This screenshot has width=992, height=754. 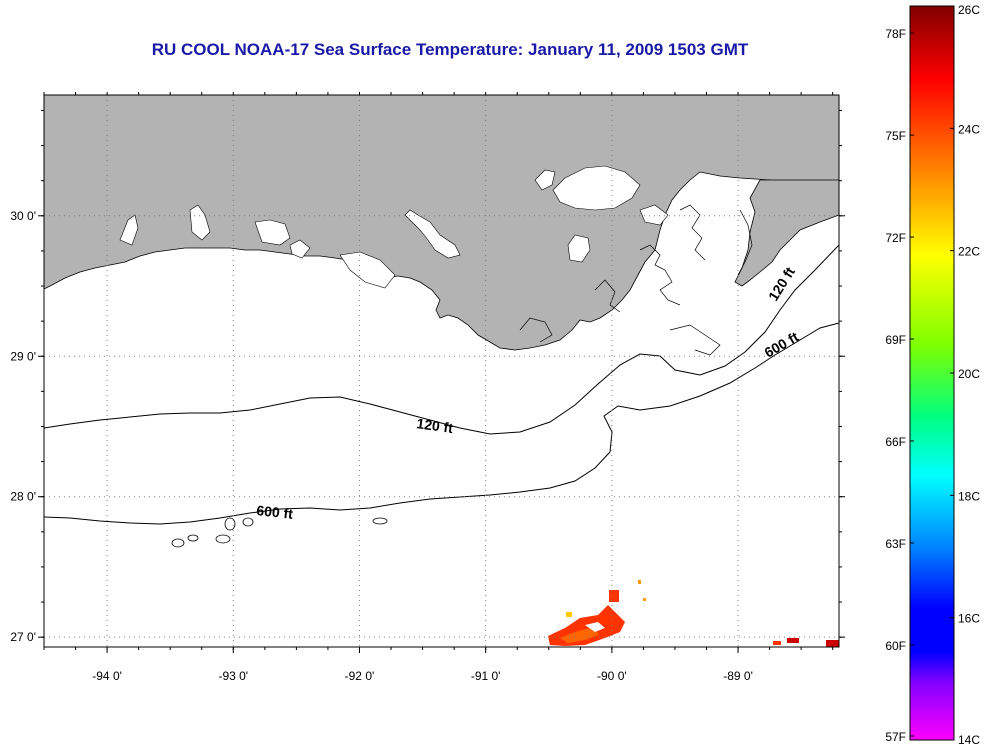 What do you see at coordinates (23, 216) in the screenshot?
I see `lat-tick-label: 30 0'` at bounding box center [23, 216].